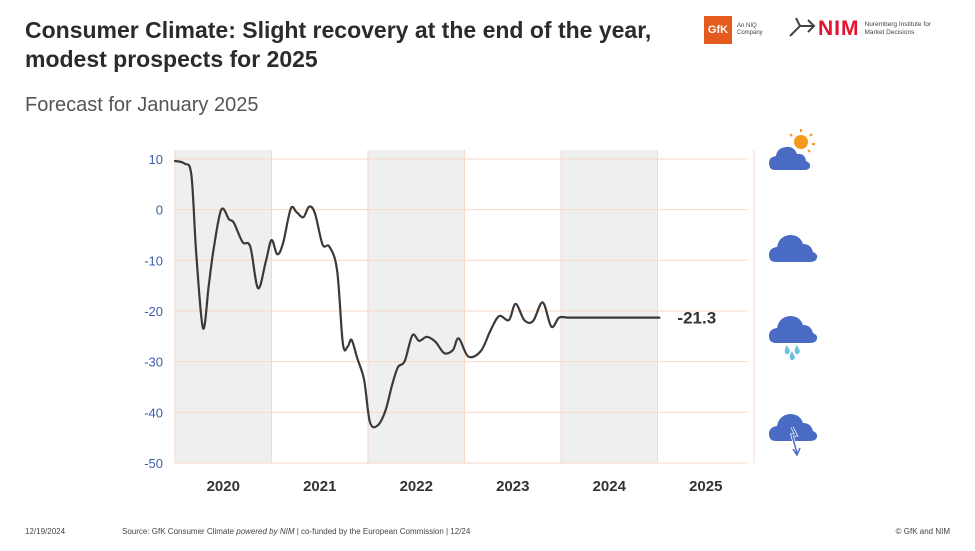  What do you see at coordinates (512, 486) in the screenshot?
I see `x-tick-label: 2023` at bounding box center [512, 486].